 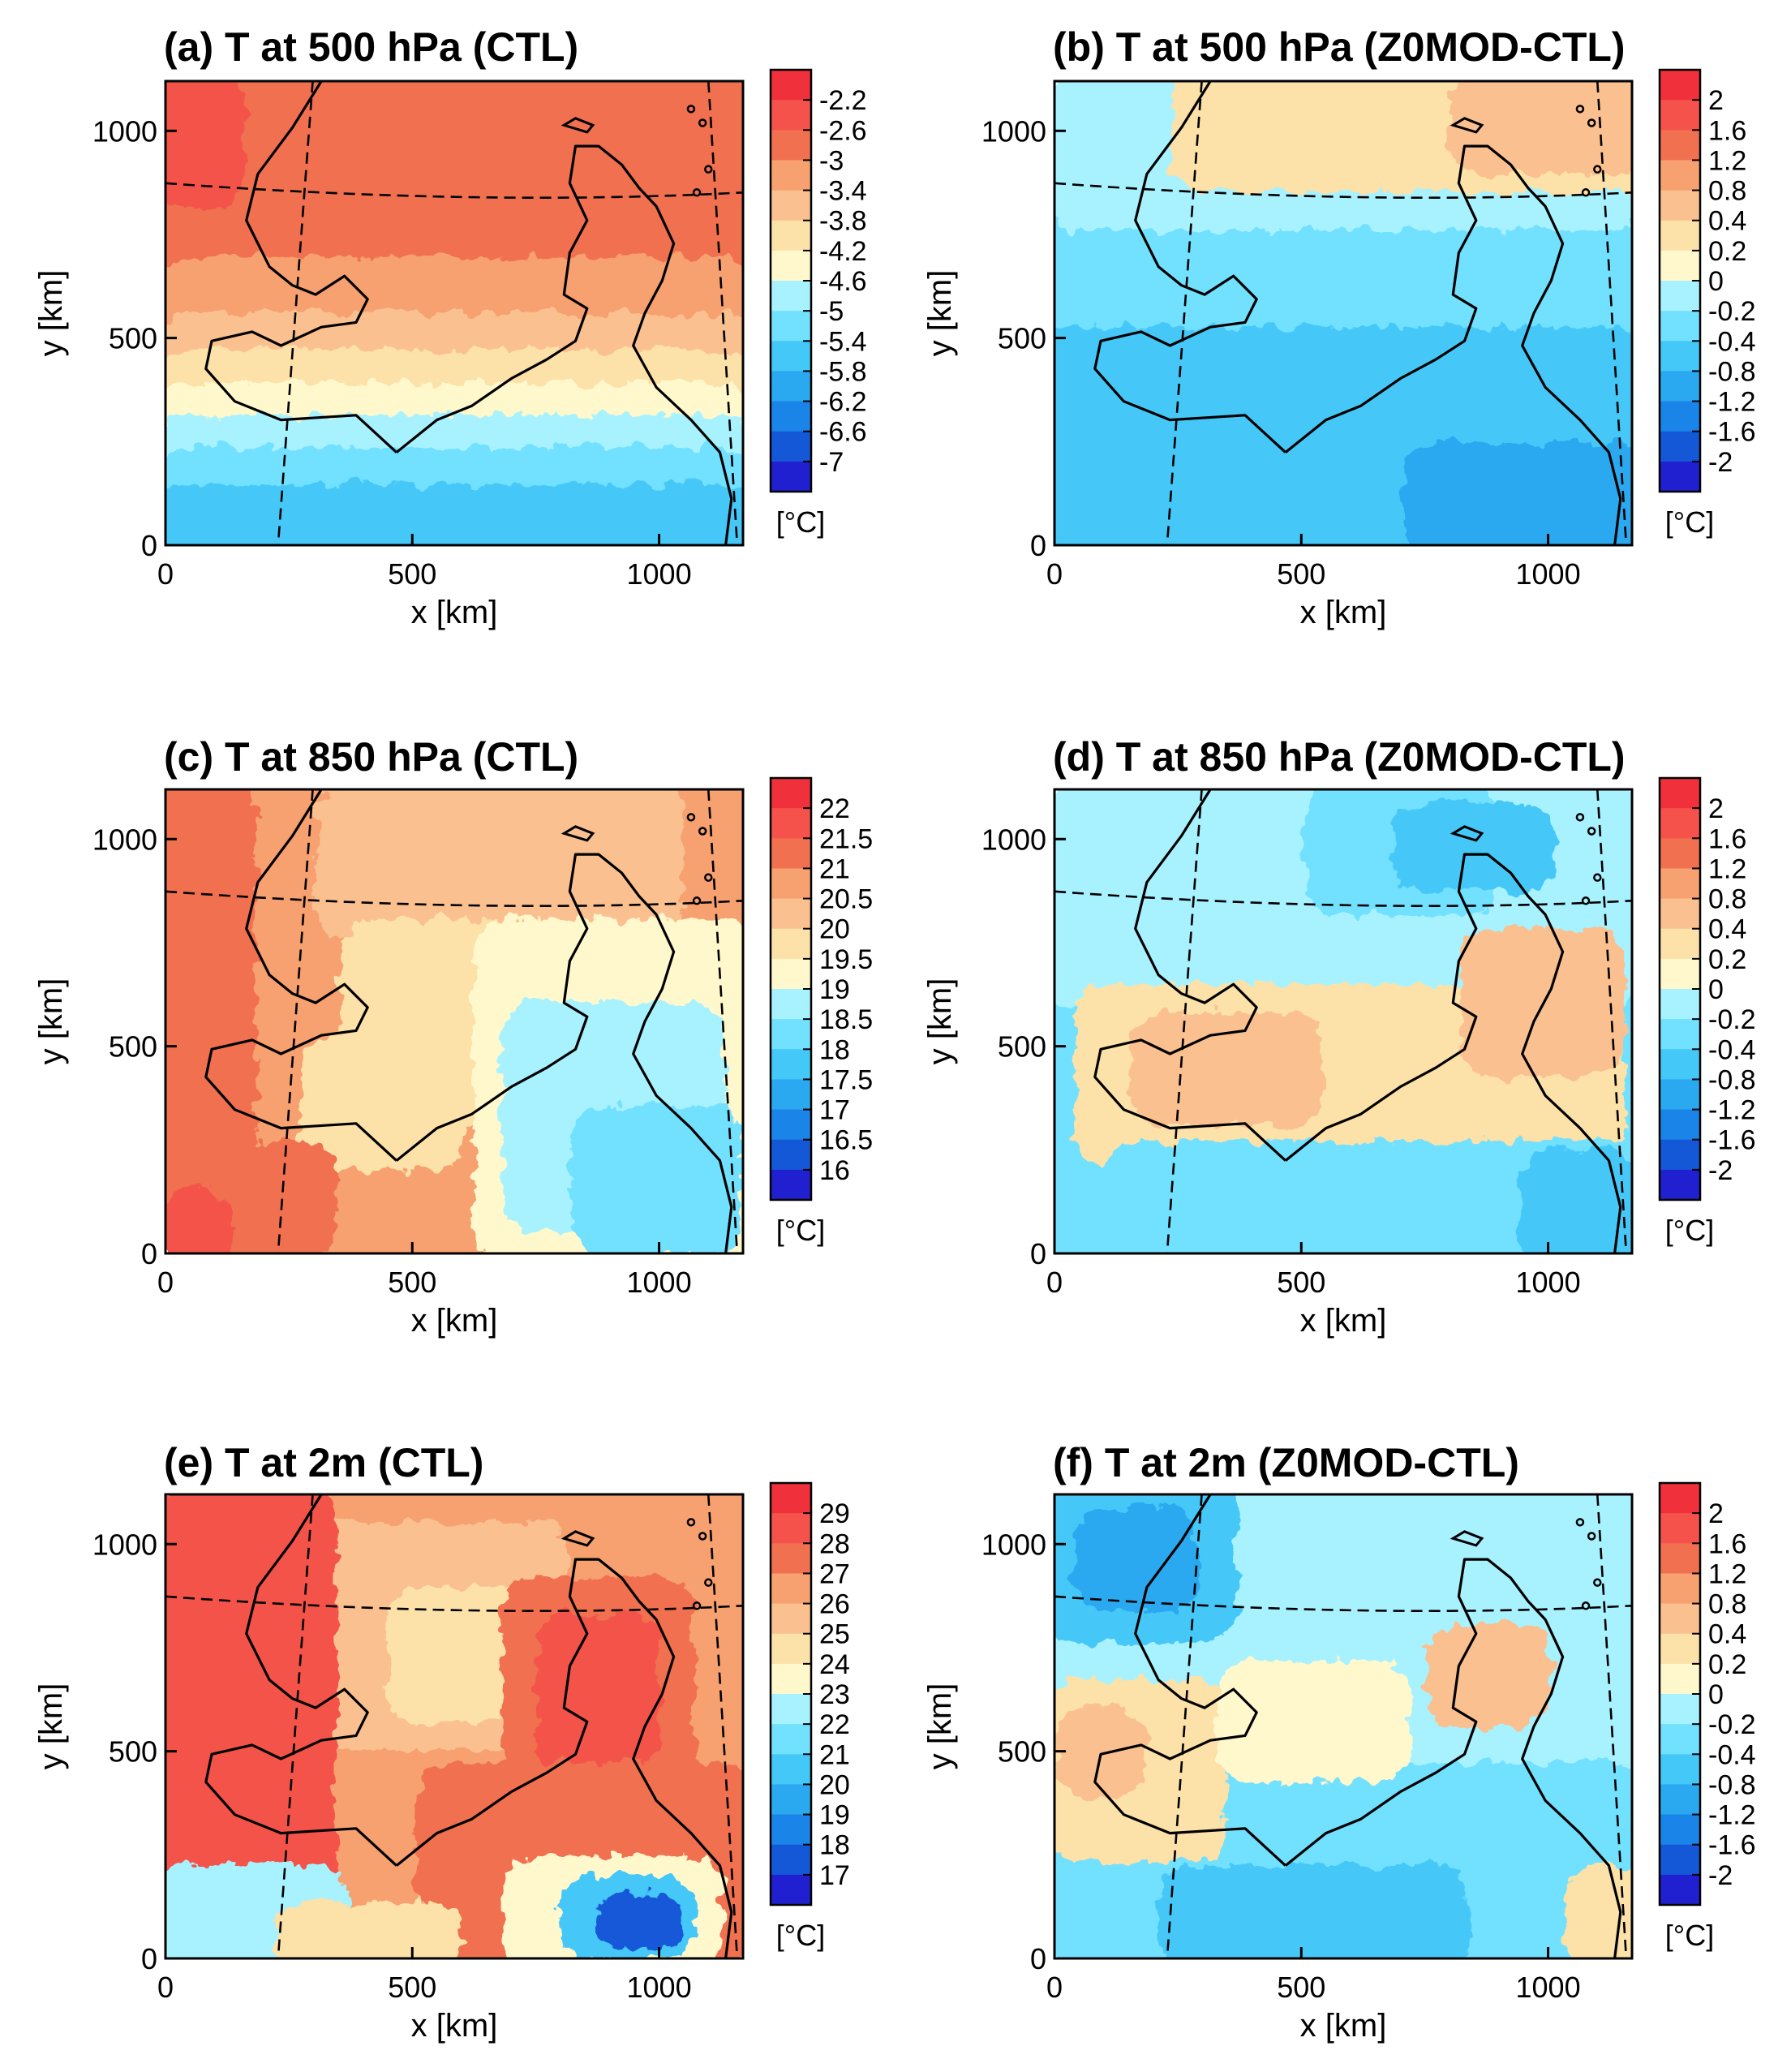 I want to click on colorbar-level: 17, so click(x=834, y=1875).